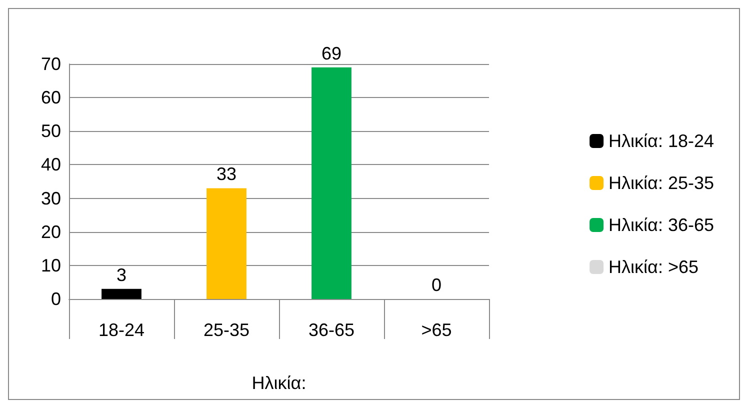  Describe the element at coordinates (50, 131) in the screenshot. I see `y-tick-label: 50` at that location.